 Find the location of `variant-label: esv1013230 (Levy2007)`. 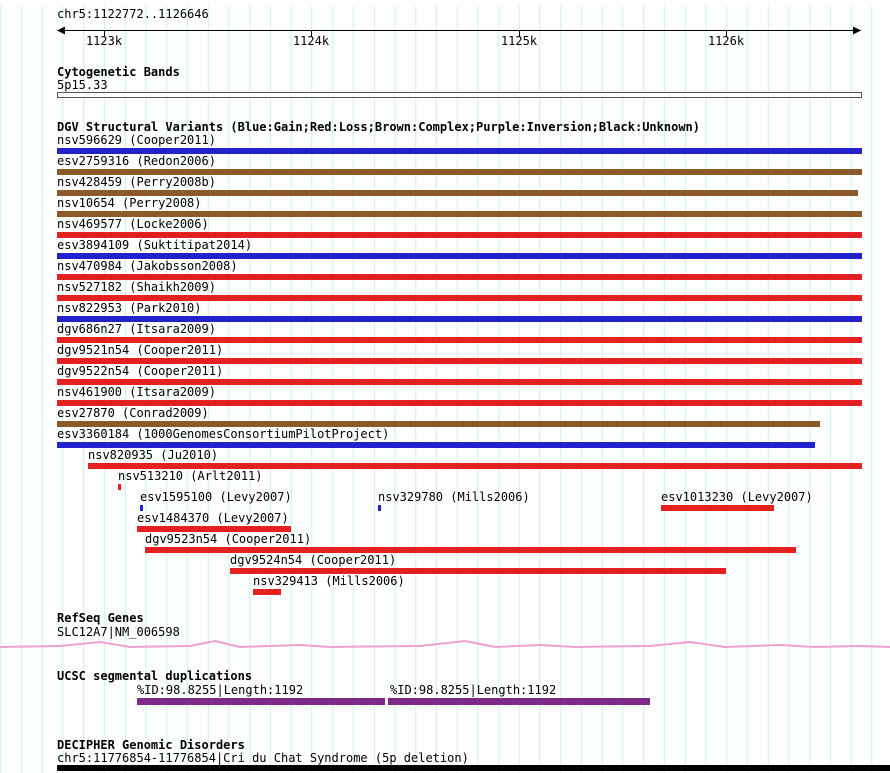

variant-label: esv1013230 (Levy2007) is located at coordinates (737, 497).